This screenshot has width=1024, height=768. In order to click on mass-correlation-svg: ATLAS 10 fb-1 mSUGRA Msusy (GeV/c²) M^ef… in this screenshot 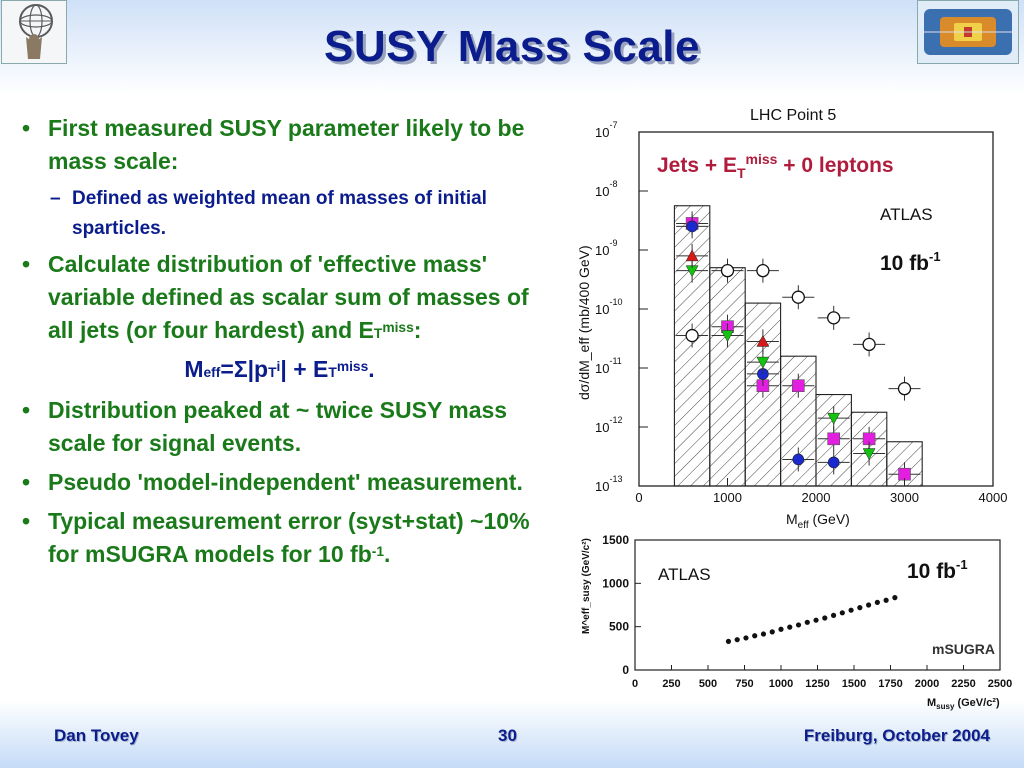, I will do `click(796, 622)`.